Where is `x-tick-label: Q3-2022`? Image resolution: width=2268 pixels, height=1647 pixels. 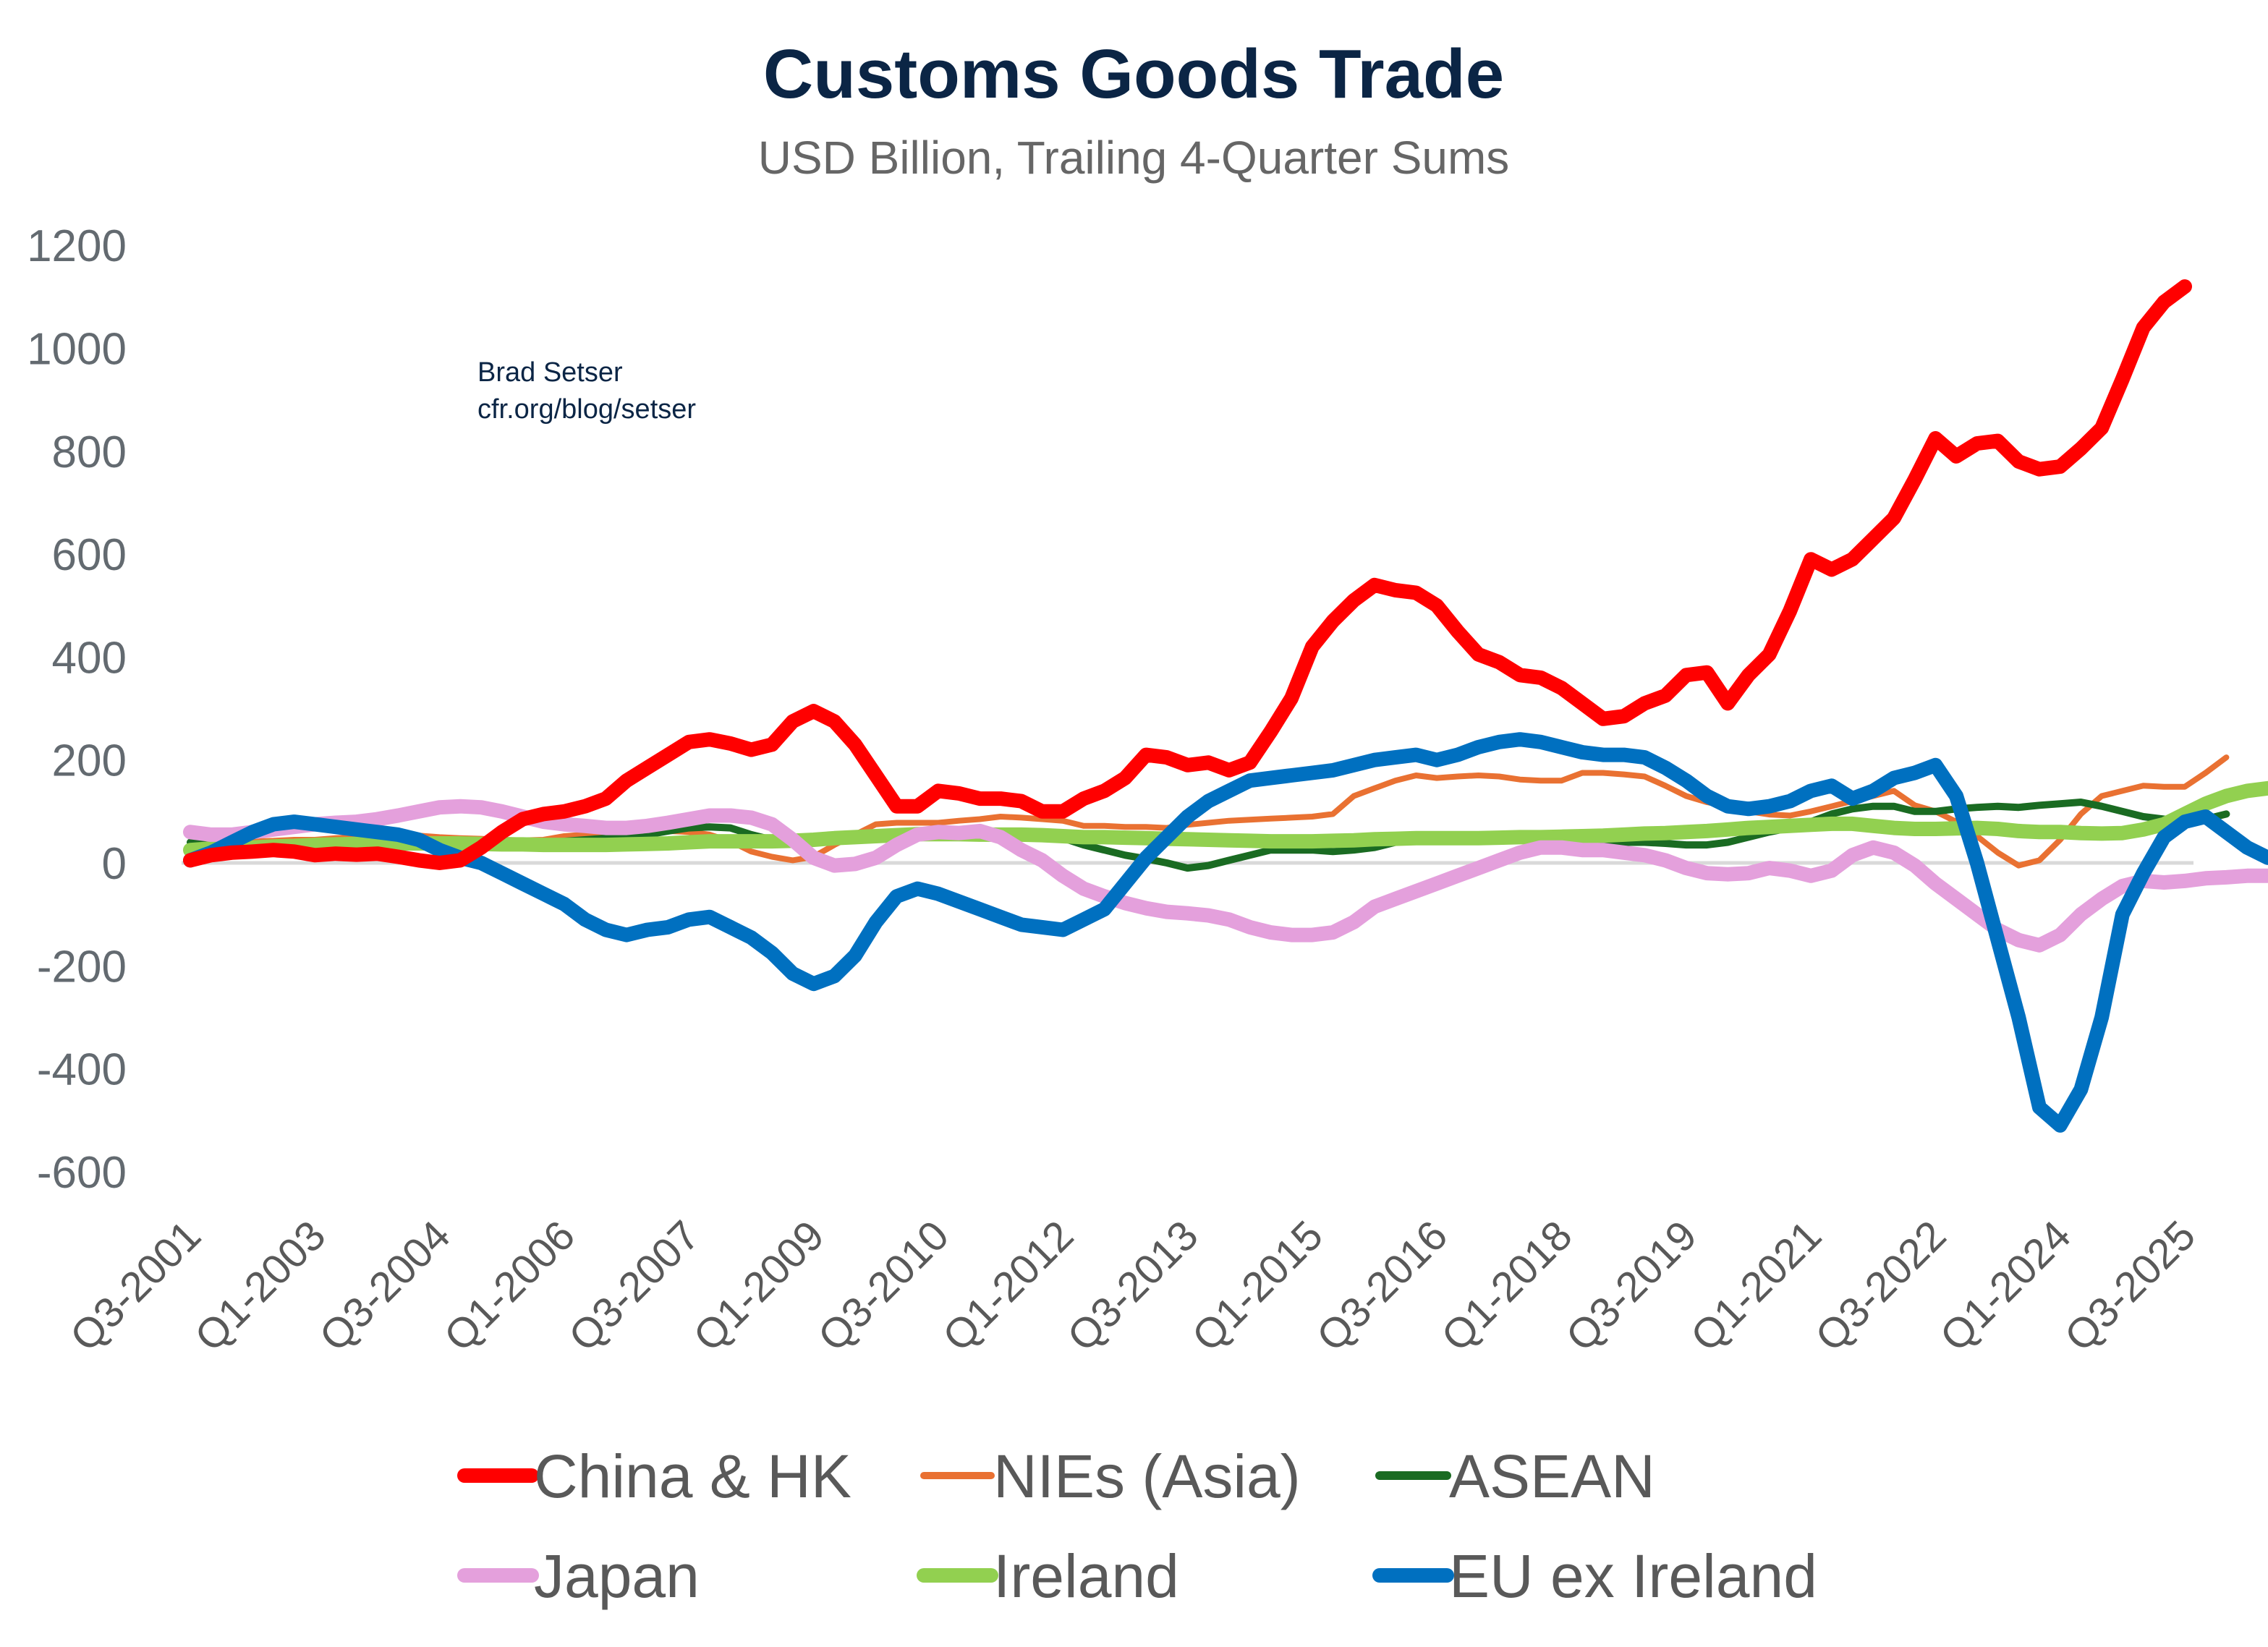 x-tick-label: Q3-2022 is located at coordinates (1880, 1286).